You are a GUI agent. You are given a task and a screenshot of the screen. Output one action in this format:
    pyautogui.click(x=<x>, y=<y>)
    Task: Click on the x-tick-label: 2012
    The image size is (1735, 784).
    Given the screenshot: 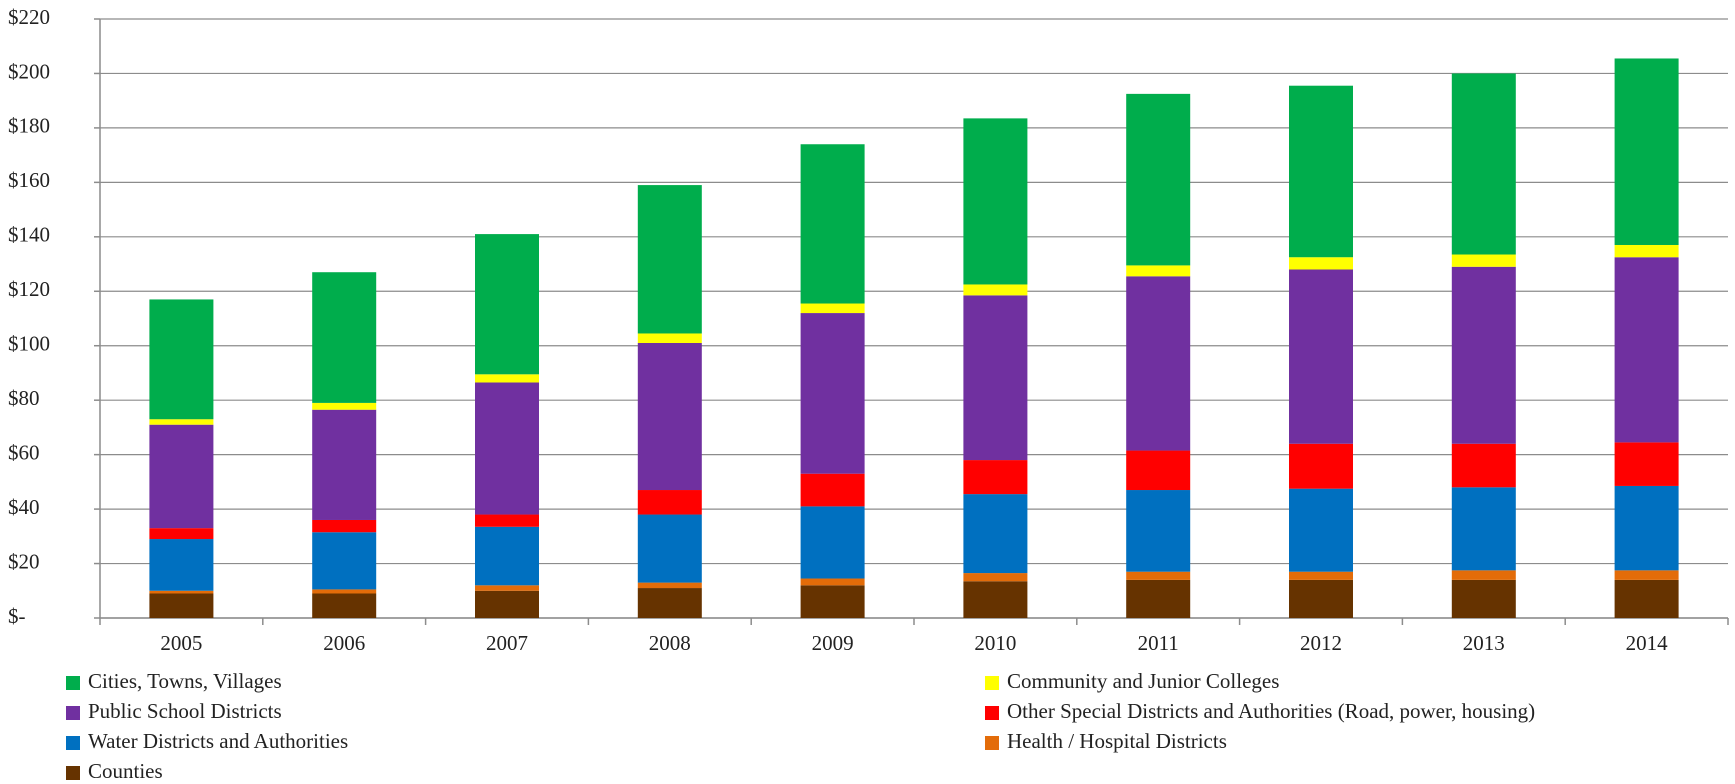 What is the action you would take?
    pyautogui.click(x=1321, y=643)
    